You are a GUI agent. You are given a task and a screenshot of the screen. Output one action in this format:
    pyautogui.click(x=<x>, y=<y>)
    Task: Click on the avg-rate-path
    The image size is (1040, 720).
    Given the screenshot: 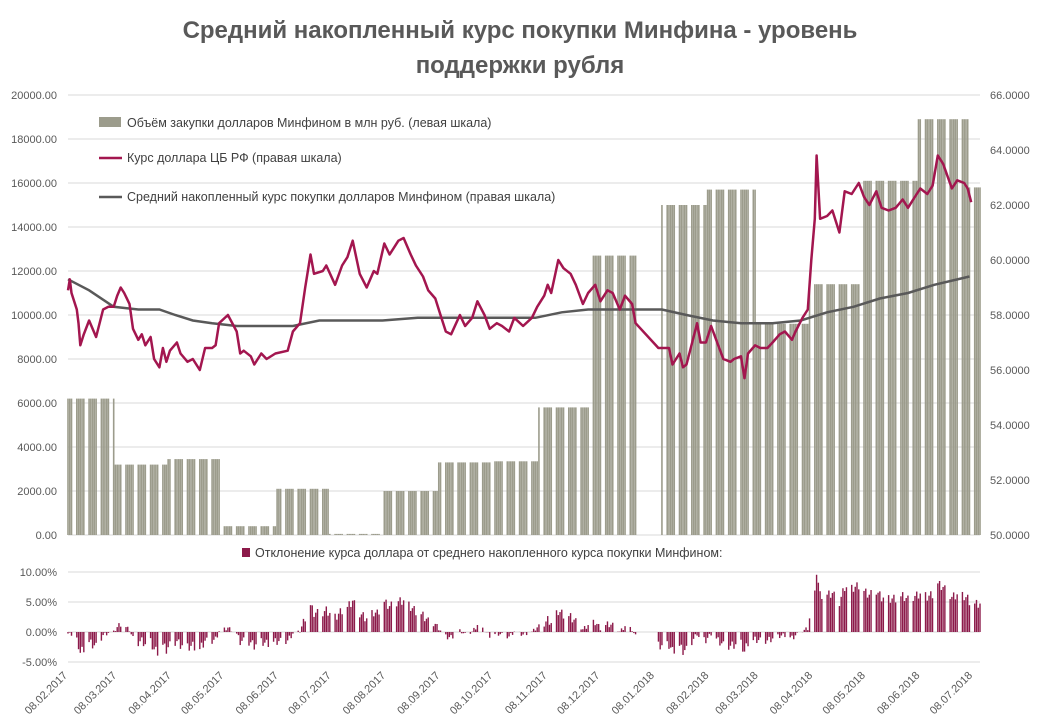 What is the action you would take?
    pyautogui.click(x=518, y=301)
    